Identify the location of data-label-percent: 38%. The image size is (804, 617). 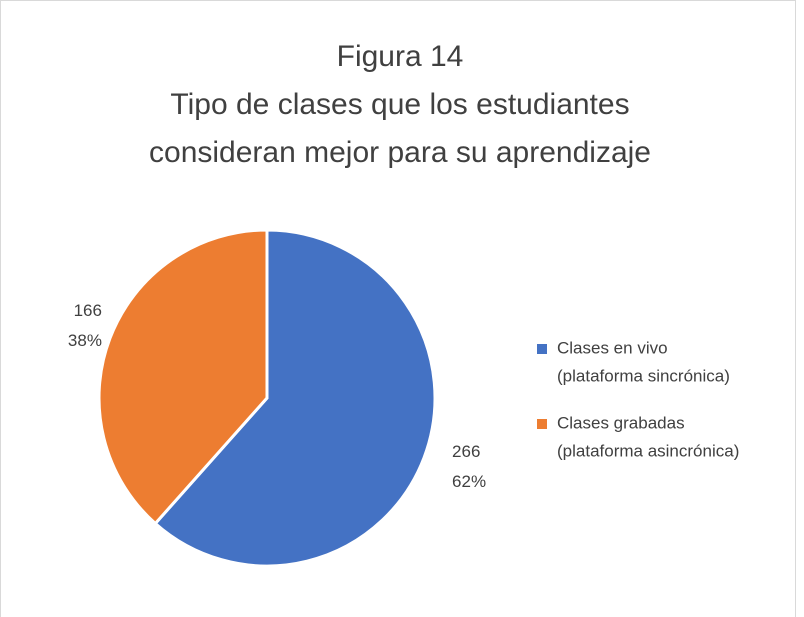
(85, 340).